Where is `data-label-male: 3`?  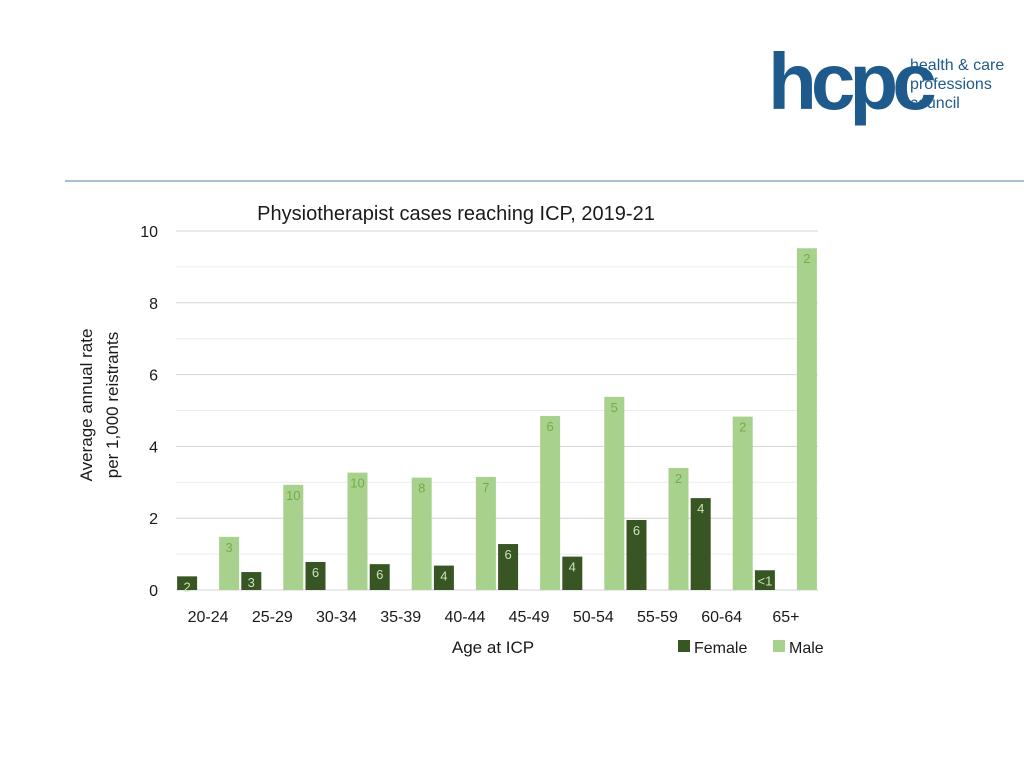
data-label-male: 3 is located at coordinates (228, 547).